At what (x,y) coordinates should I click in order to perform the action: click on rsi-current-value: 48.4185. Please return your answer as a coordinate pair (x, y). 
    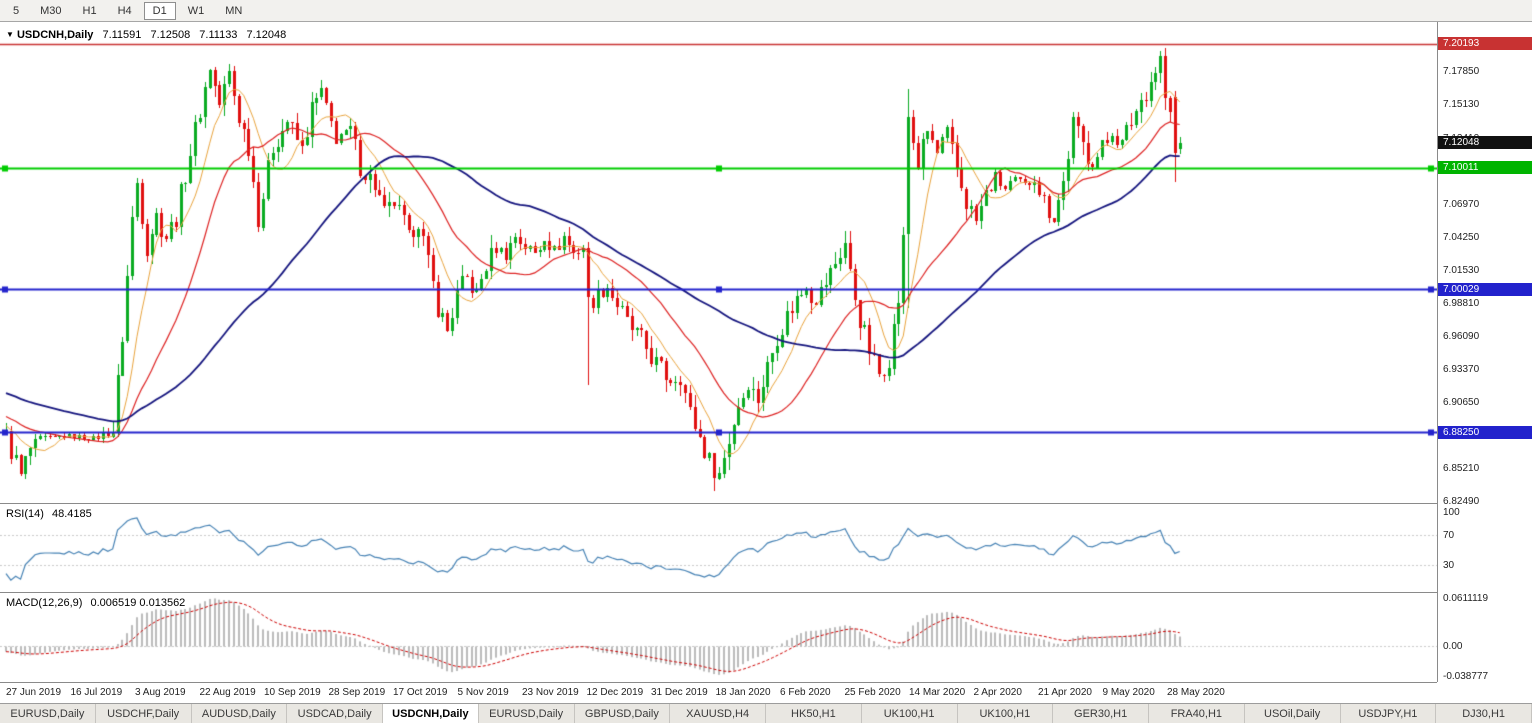
    Looking at the image, I should click on (71, 514).